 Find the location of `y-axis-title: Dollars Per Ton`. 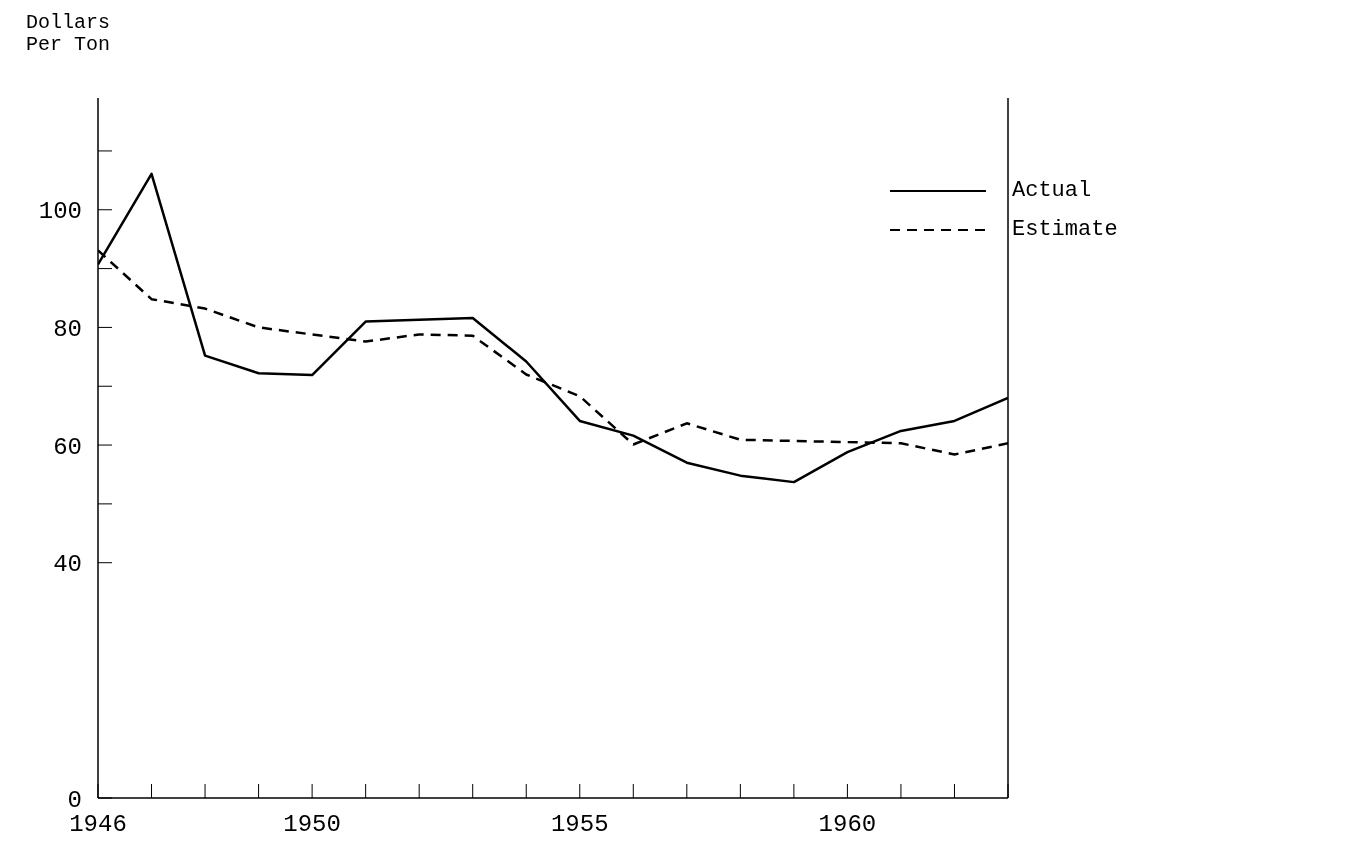

y-axis-title: Dollars Per Ton is located at coordinates (68, 33).